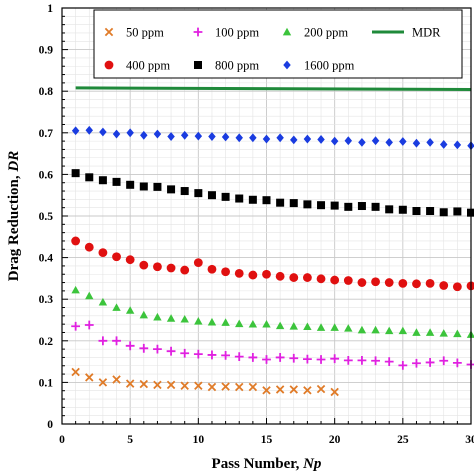  Describe the element at coordinates (14, 227) in the screenshot. I see `y-axis-title-text: Drag Reduction,` at that location.